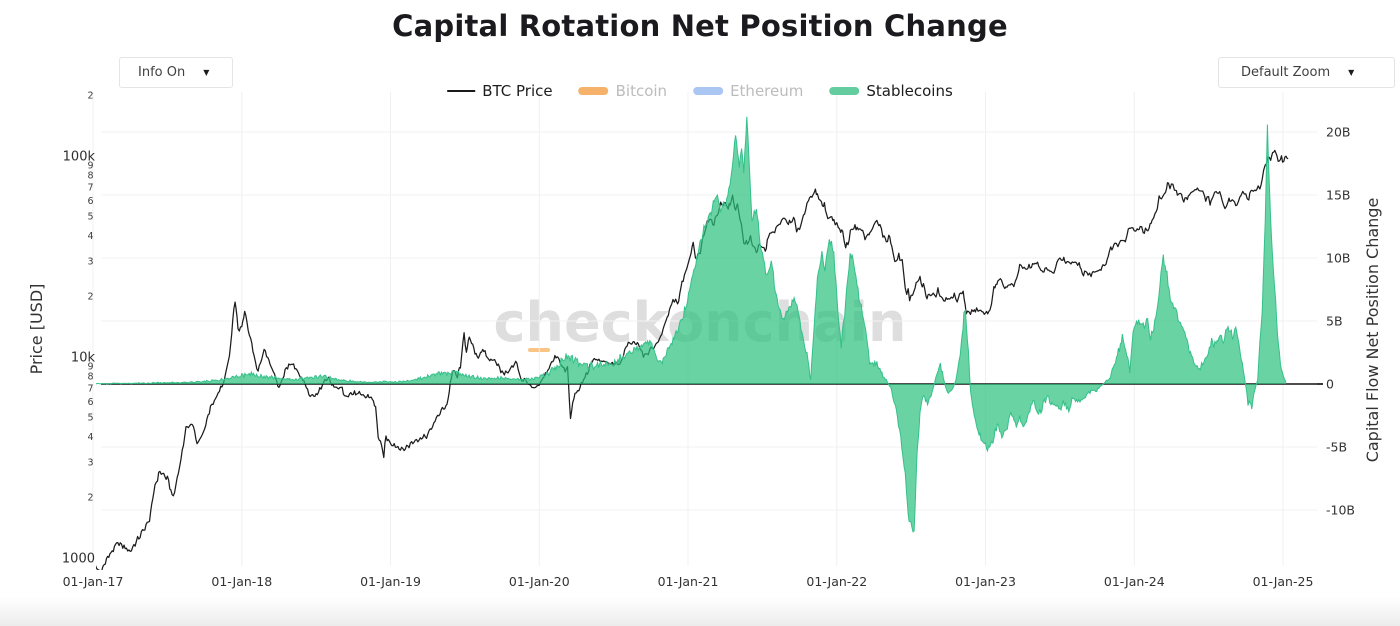  I want to click on ethereum-swatch, so click(708, 91).